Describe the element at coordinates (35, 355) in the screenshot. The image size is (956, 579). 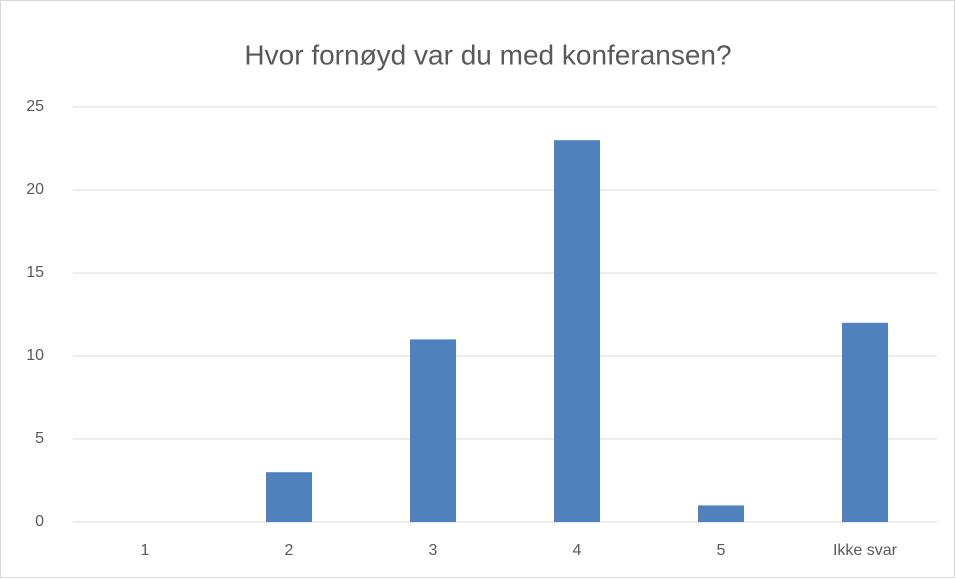
I see `y-tick-label: 10` at that location.